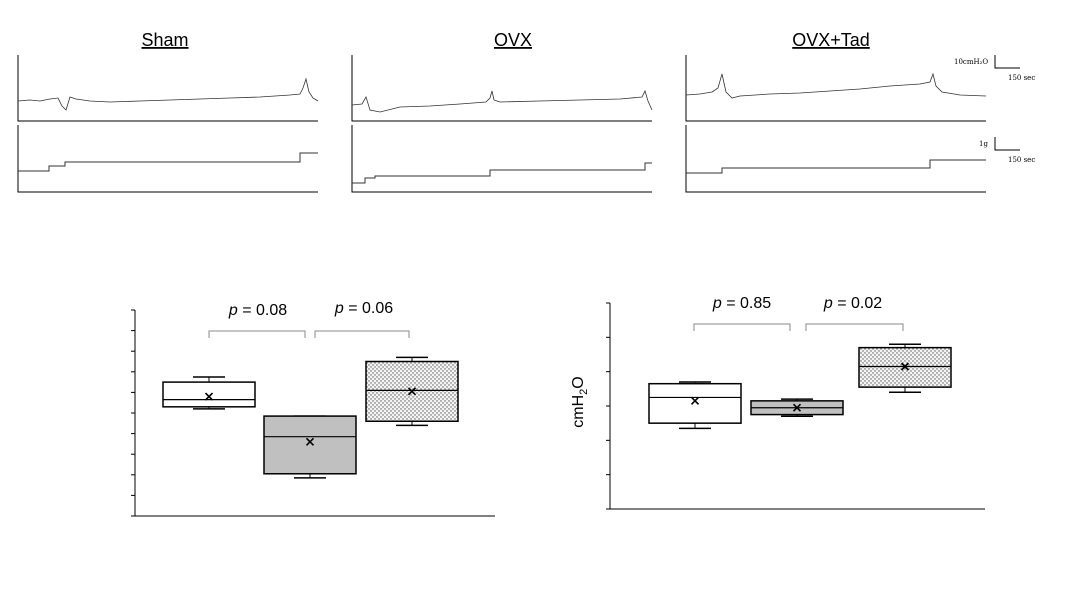  What do you see at coordinates (1021, 160) in the screenshot?
I see `scale-time-label-2: 150 sec` at bounding box center [1021, 160].